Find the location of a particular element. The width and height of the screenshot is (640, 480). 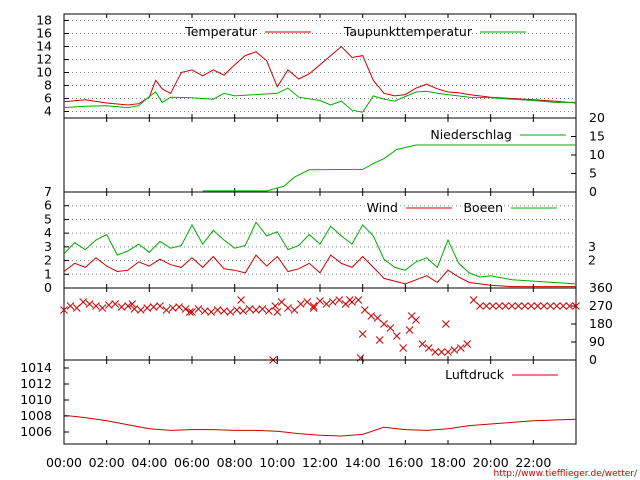

series-wind-direction is located at coordinates (320, 330).